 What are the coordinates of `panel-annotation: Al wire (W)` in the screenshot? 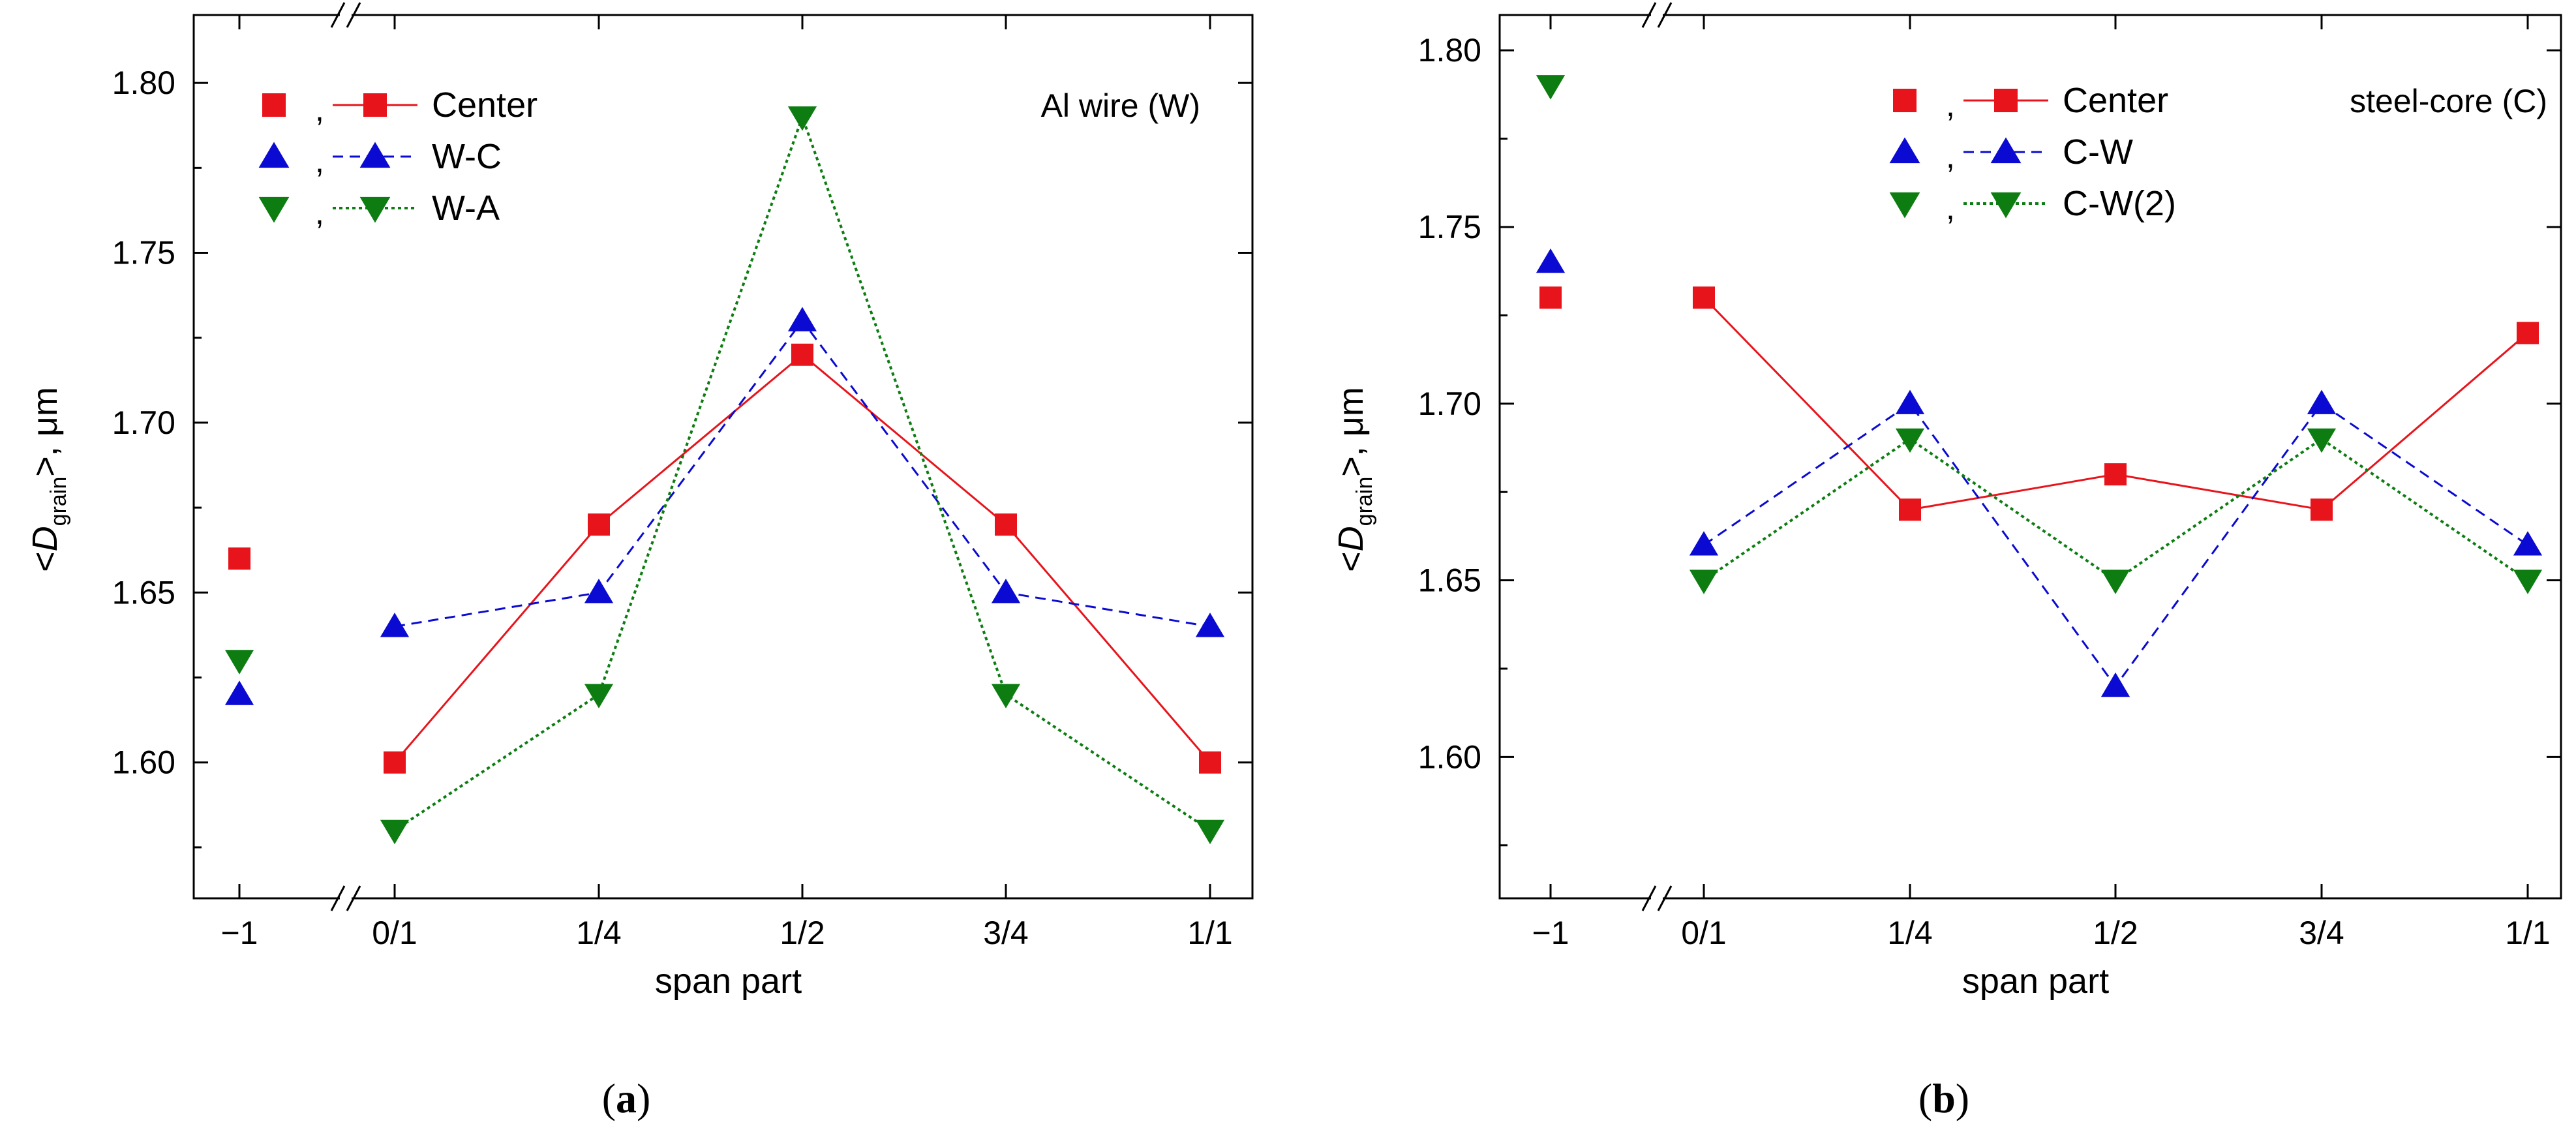 It's located at (1120, 106).